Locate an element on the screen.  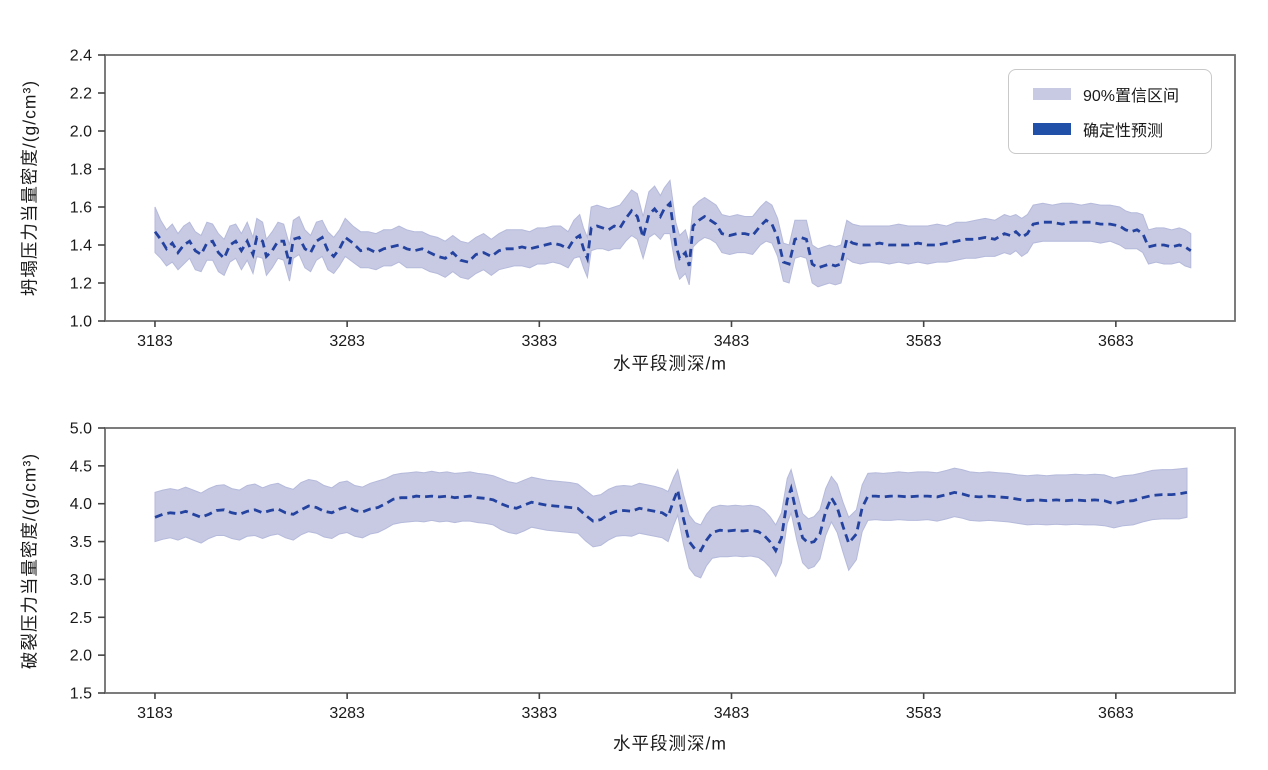
y-tick-label: 3.0 is located at coordinates (81, 580).